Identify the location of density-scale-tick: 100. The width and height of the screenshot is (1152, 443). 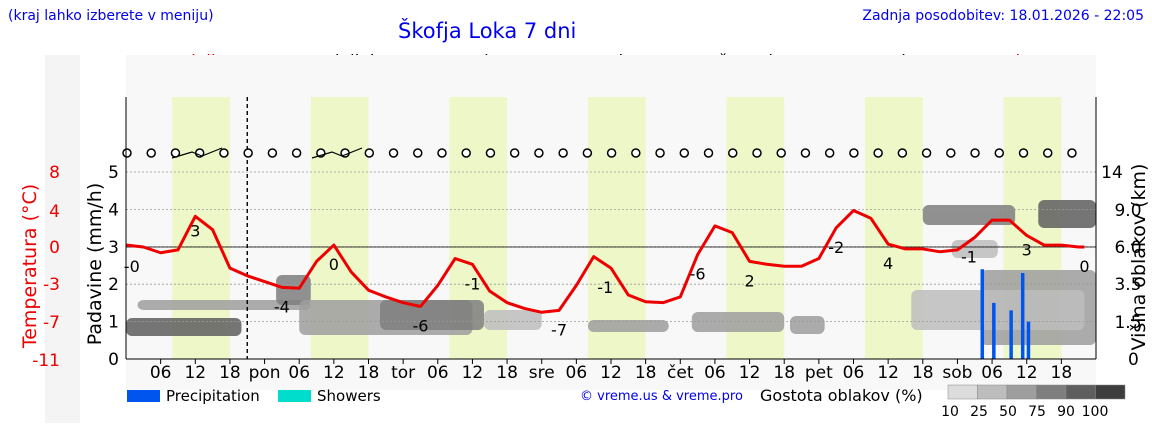
(1095, 412).